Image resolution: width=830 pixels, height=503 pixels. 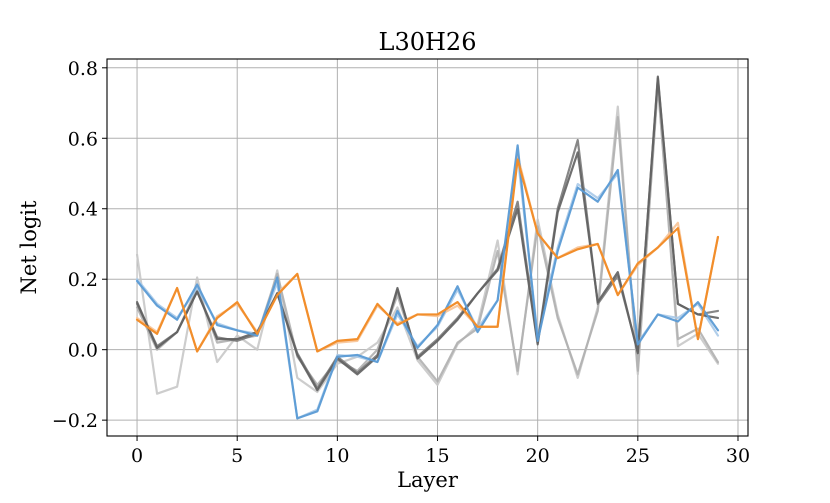 I want to click on x-axis-label: Layer, so click(x=428, y=480).